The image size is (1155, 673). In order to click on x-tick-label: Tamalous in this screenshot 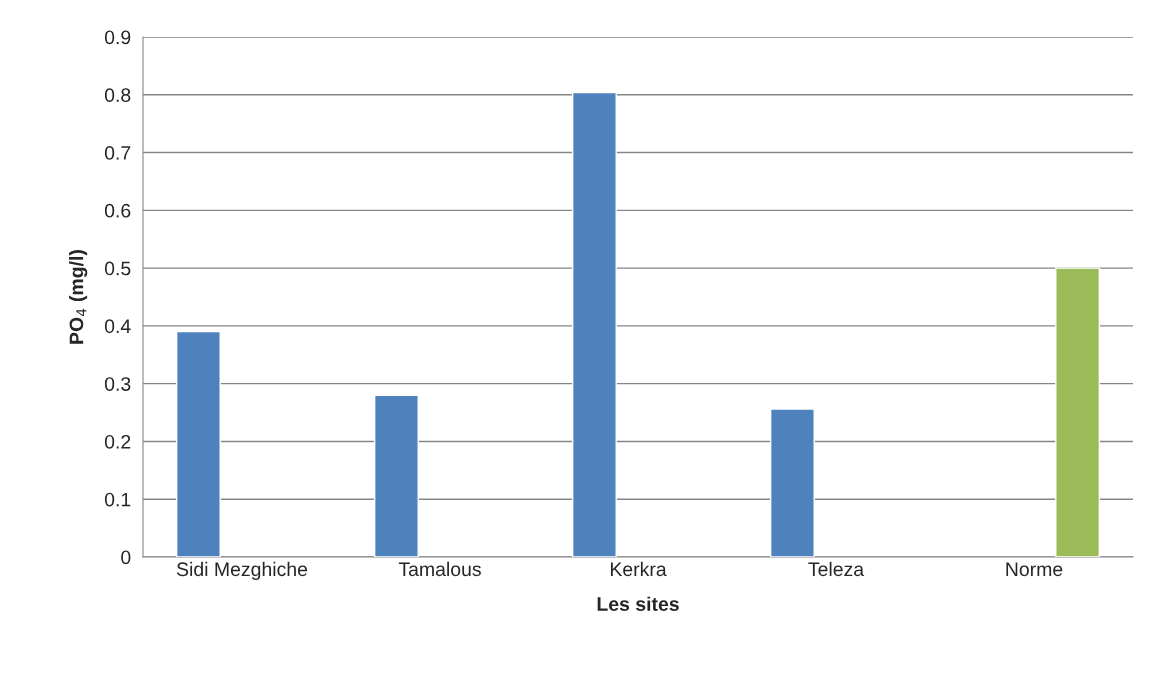, I will do `click(439, 569)`.